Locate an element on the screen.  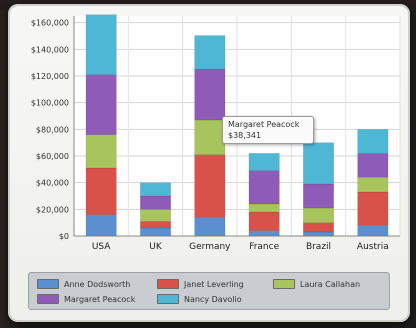
y-tick-label: $160,000 is located at coordinates (50, 23).